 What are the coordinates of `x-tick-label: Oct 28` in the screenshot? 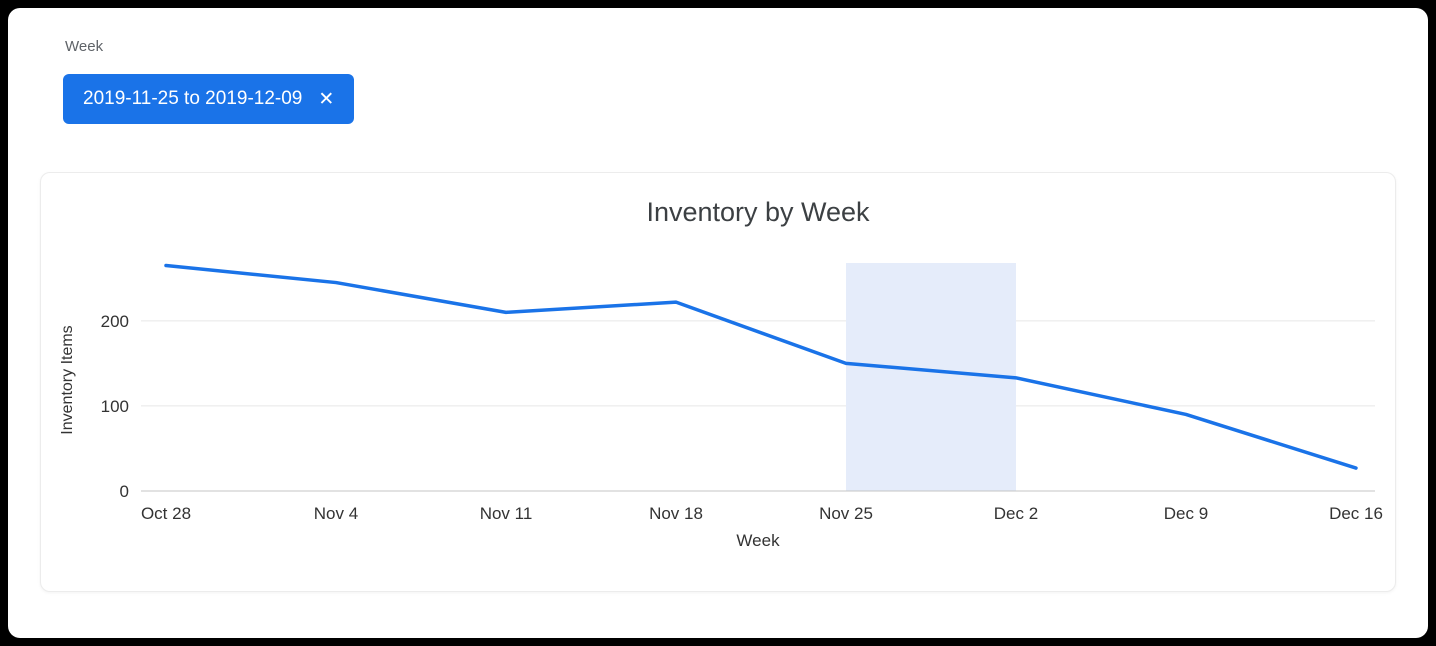 It's located at (166, 513).